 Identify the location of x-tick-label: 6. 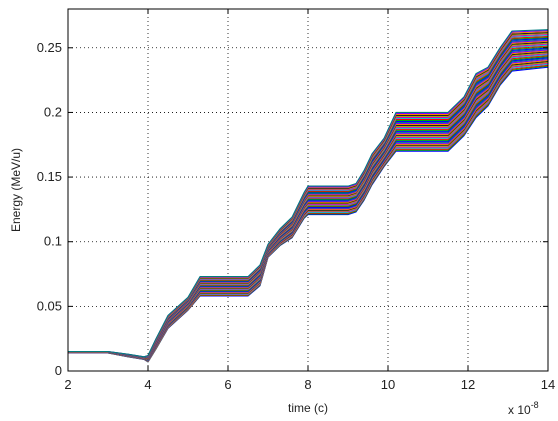
(227, 384).